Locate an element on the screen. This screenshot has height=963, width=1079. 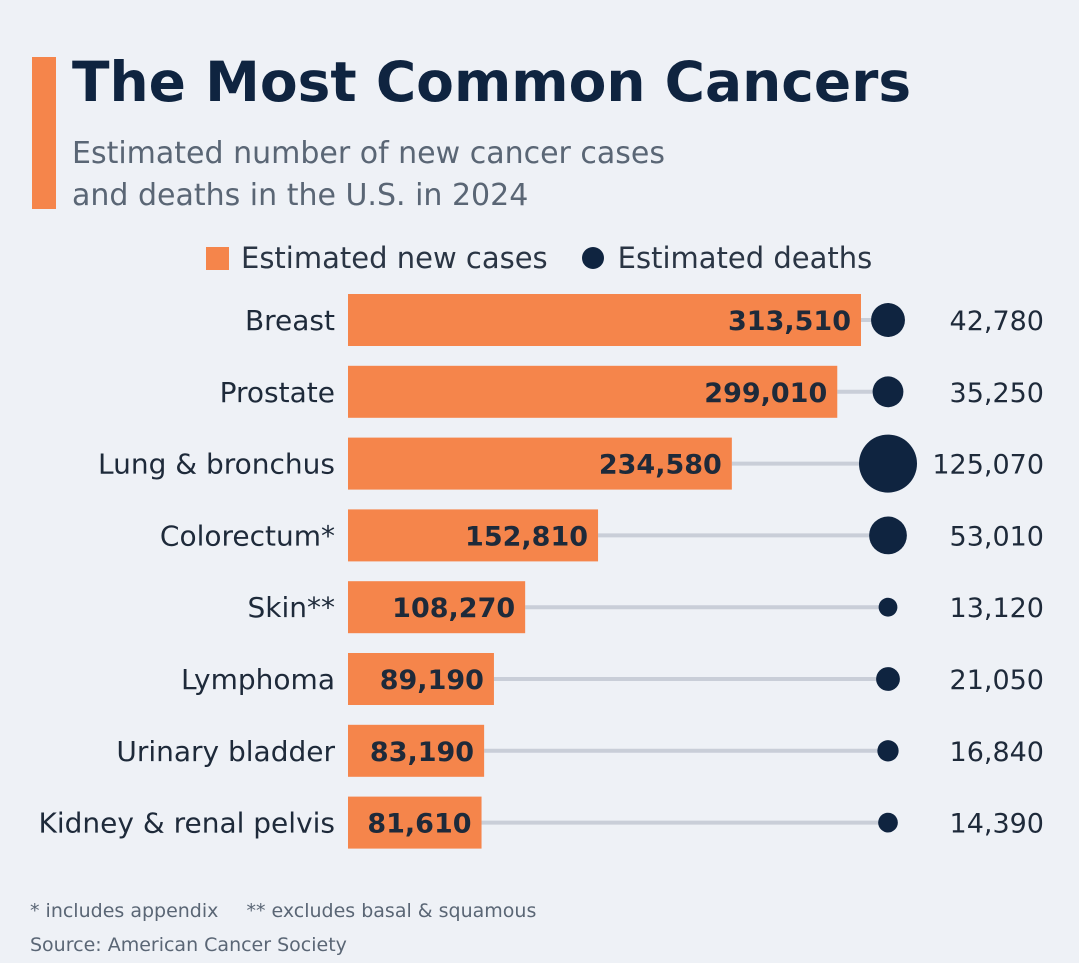
death-value-label-lung-bronchus: 125,070 is located at coordinates (988, 465).